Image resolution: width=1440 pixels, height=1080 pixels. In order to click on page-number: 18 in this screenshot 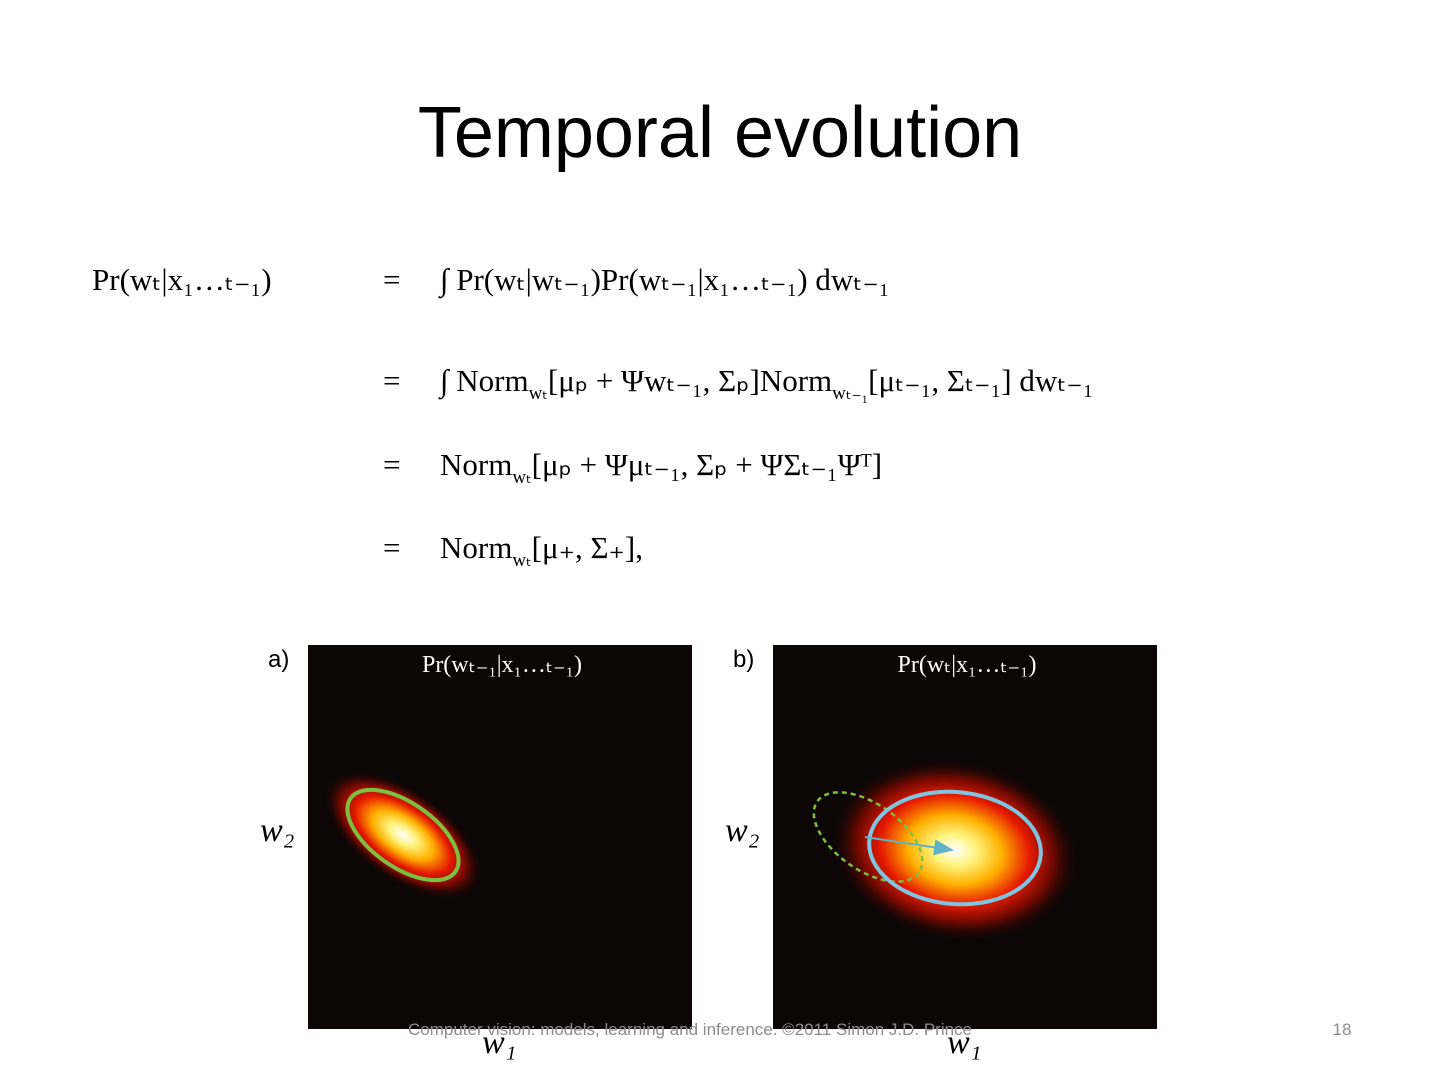, I will do `click(1342, 1029)`.